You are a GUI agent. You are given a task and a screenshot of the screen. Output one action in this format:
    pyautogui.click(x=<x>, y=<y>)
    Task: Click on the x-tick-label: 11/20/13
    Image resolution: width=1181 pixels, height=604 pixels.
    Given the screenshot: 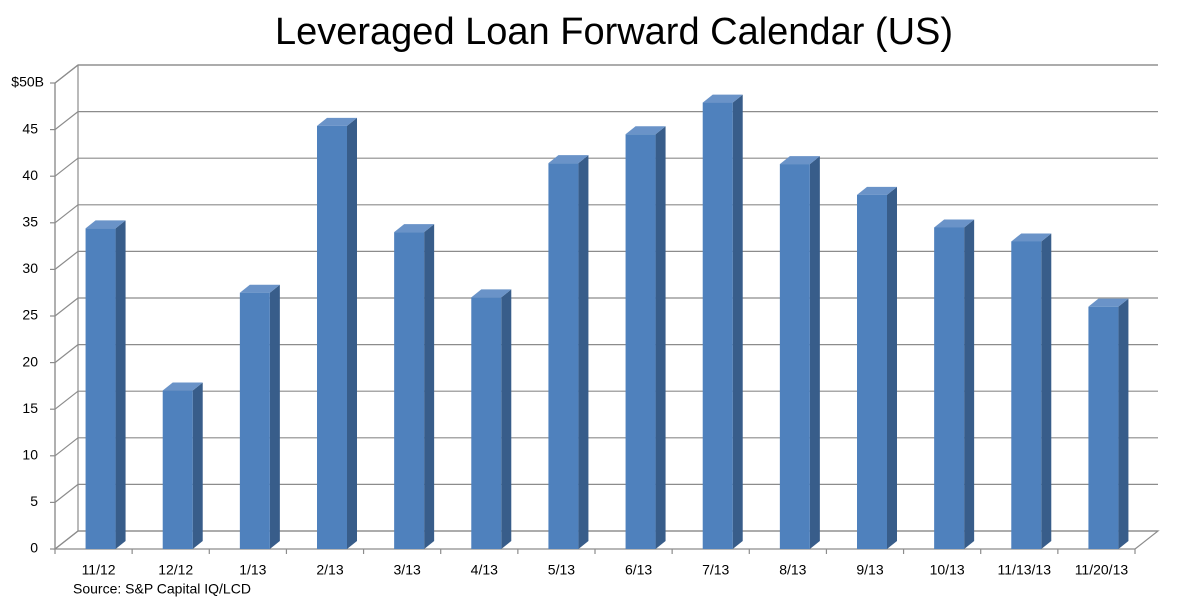 What is the action you would take?
    pyautogui.click(x=1102, y=570)
    